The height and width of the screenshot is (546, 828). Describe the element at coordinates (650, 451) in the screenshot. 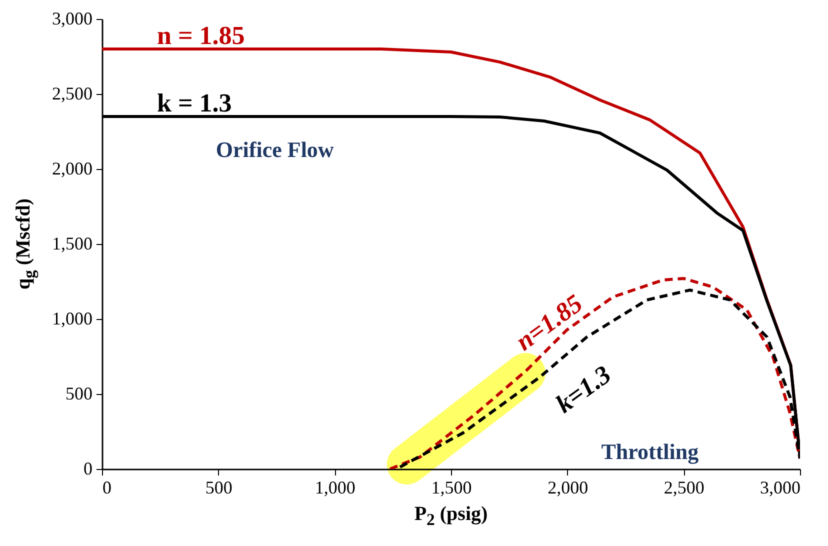

I see `annotation: Throttling` at that location.